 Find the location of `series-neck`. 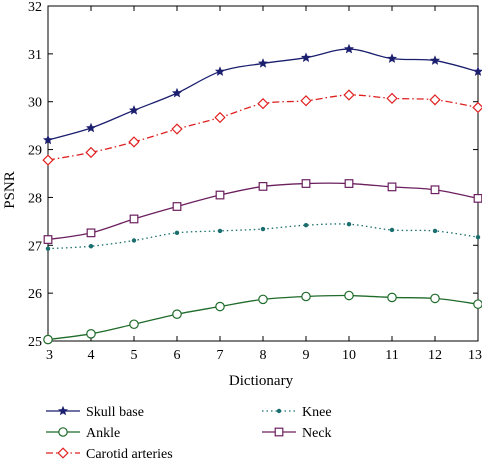

series-neck is located at coordinates (262, 211).